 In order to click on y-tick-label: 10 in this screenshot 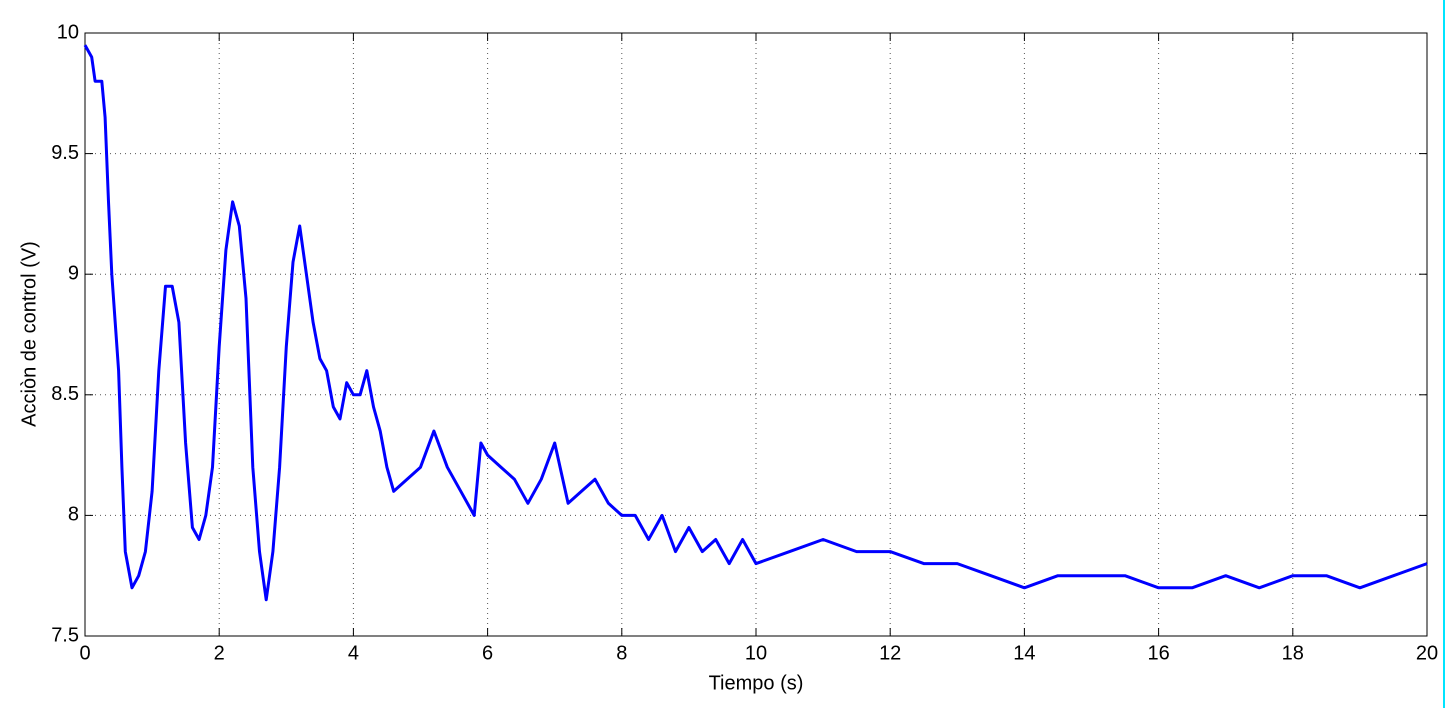, I will do `click(68, 32)`.